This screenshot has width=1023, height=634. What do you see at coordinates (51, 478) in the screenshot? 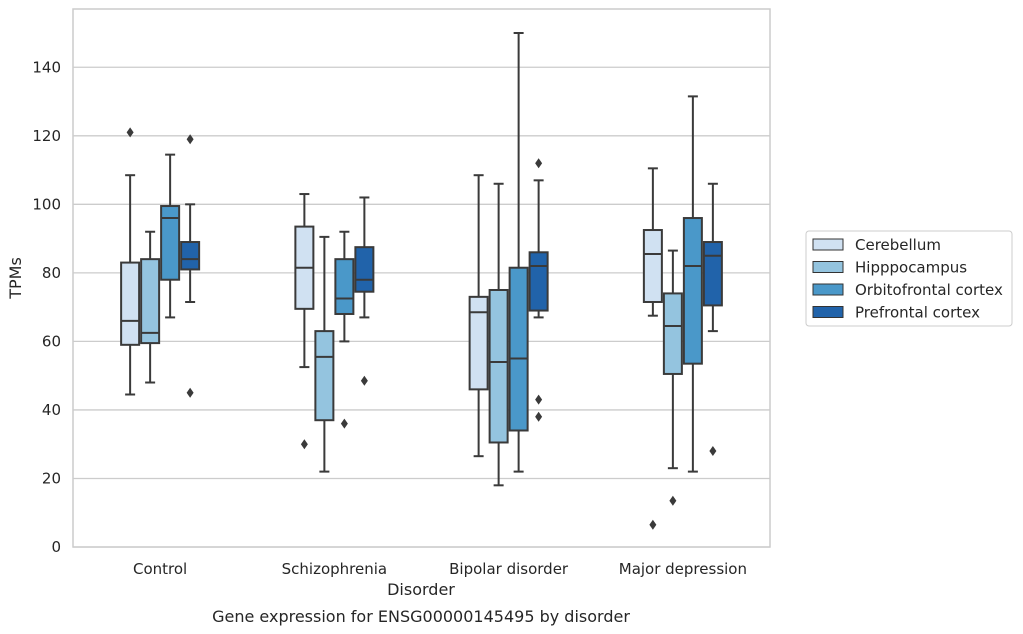
I see `y-tick-label: 20` at bounding box center [51, 478].